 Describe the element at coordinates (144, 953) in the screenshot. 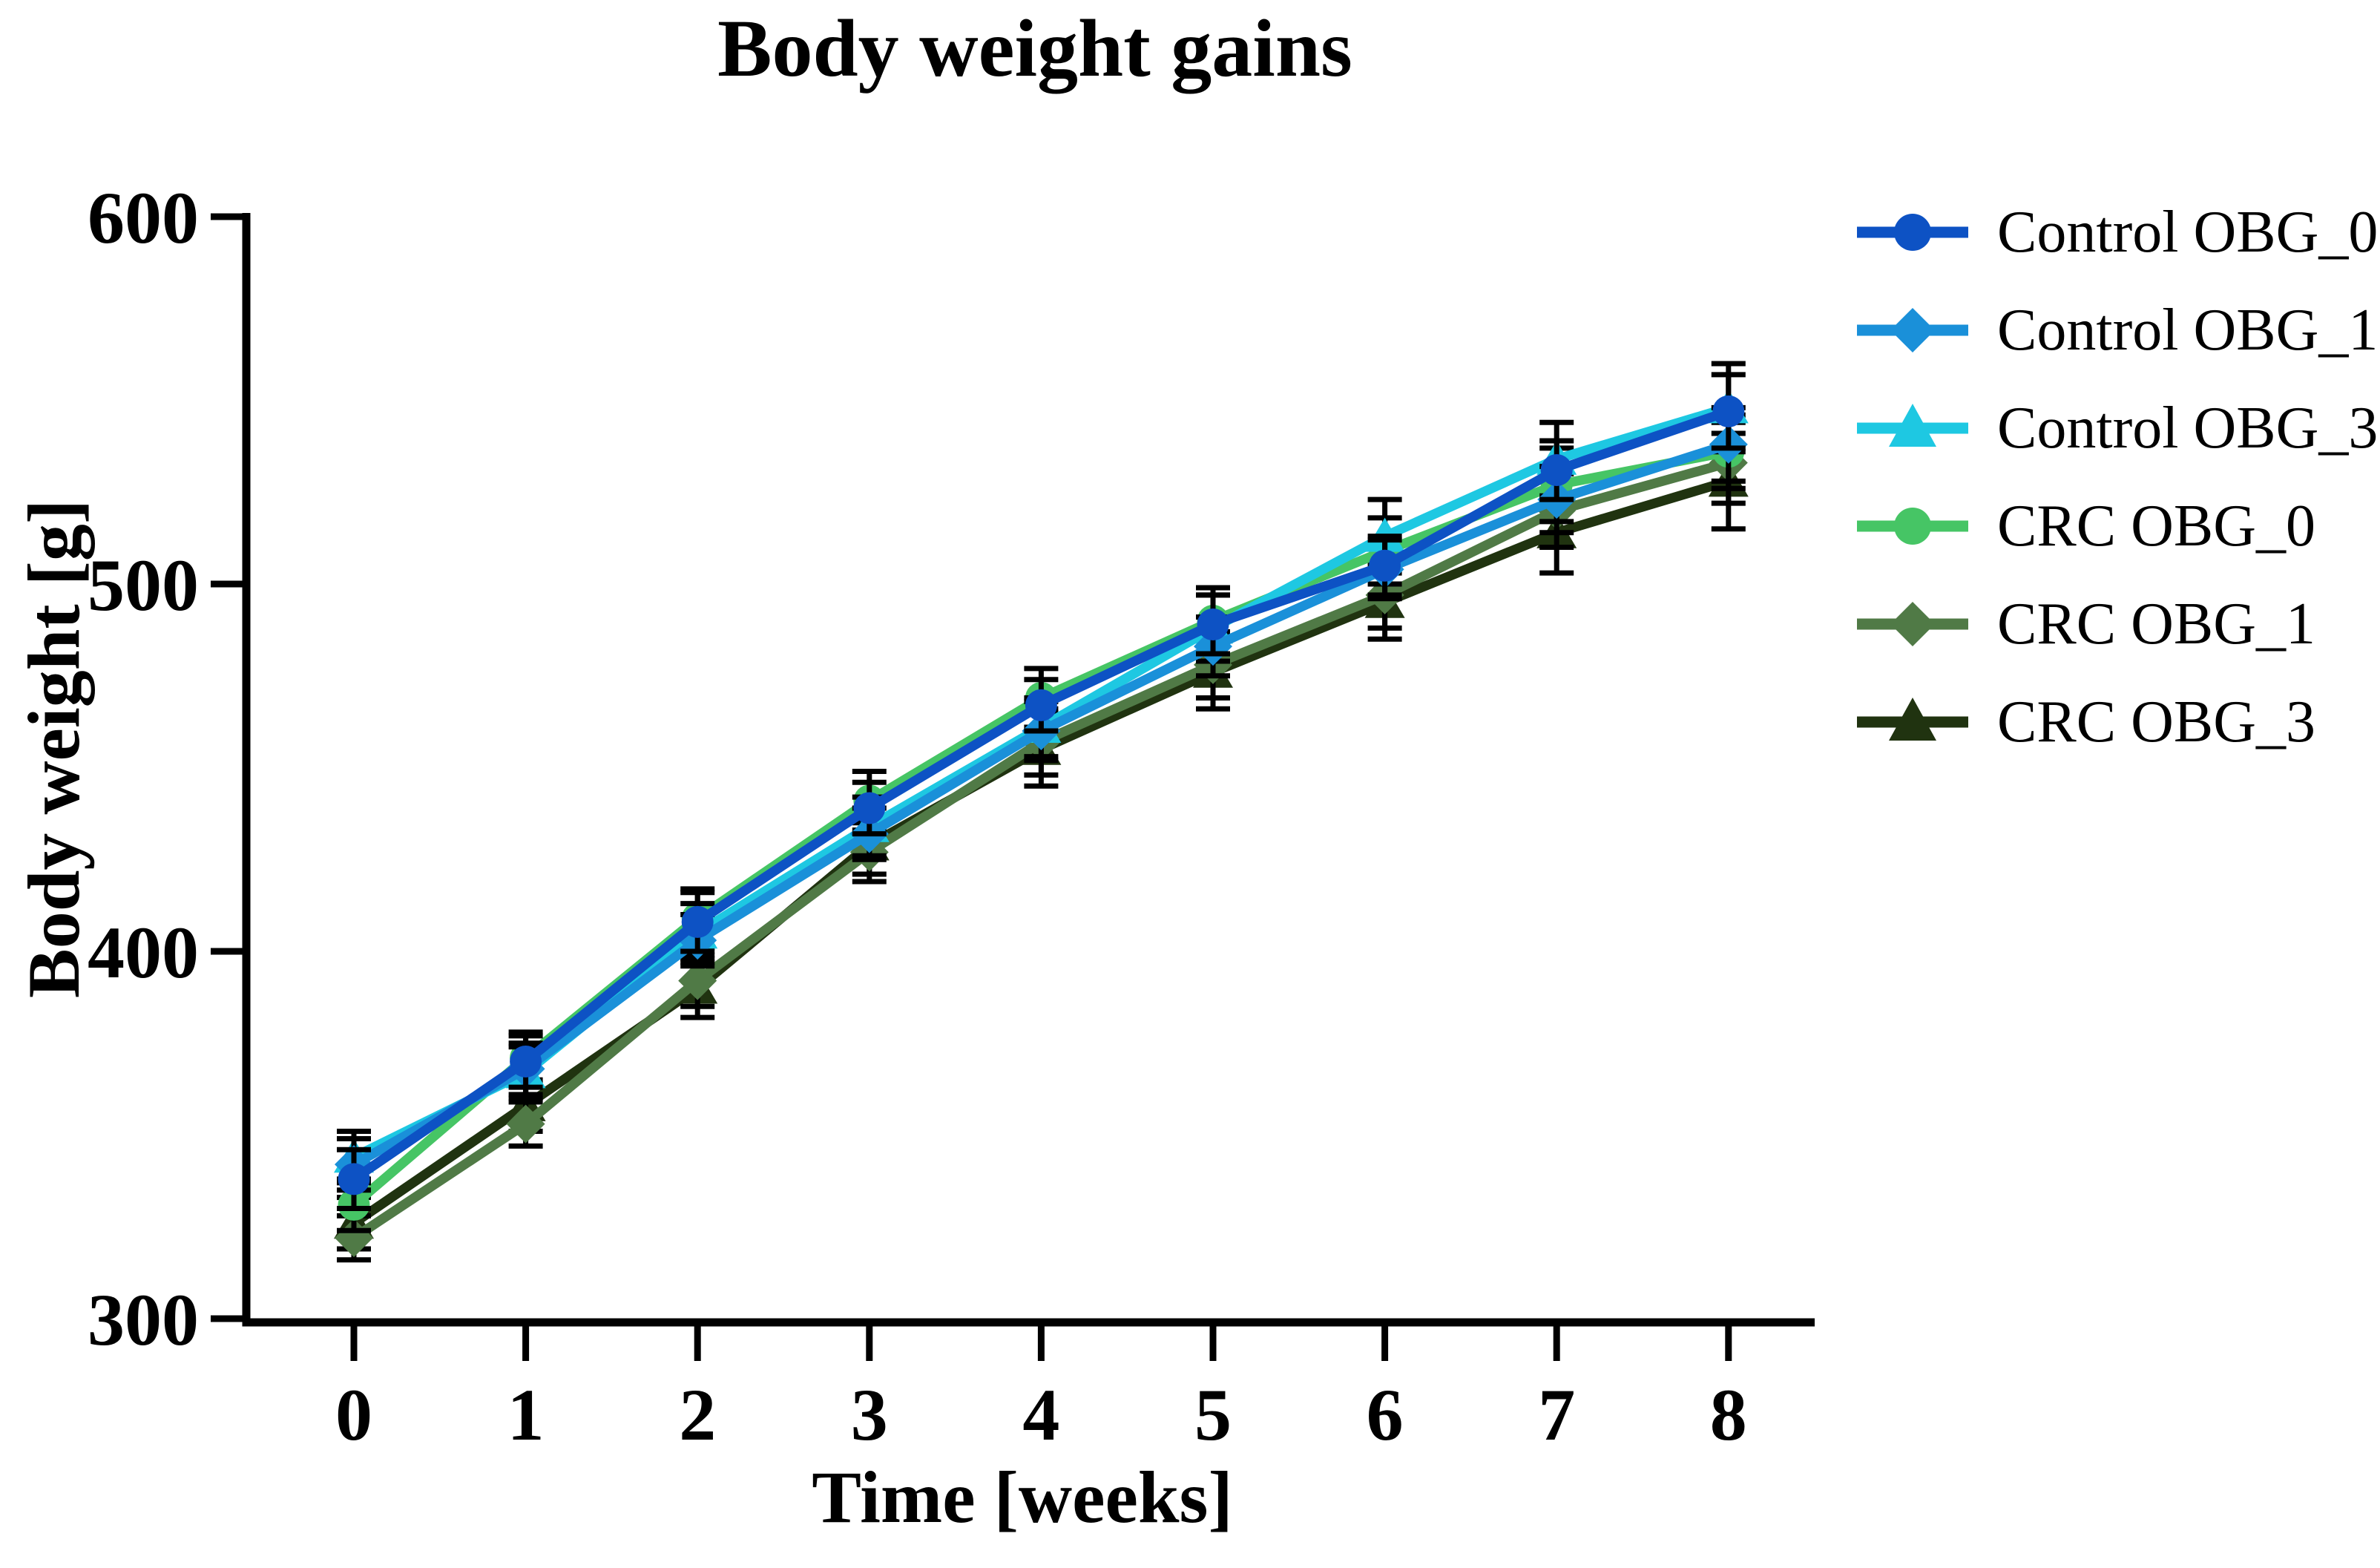

I see `y-tick-label: 400` at that location.